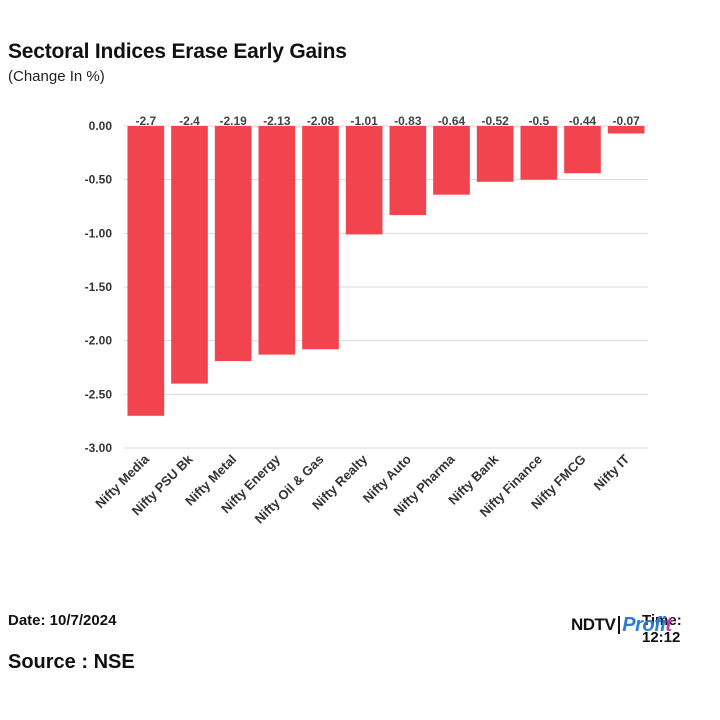 This screenshot has width=720, height=720. Describe the element at coordinates (101, 126) in the screenshot. I see `y-tick-label: 0.00` at that location.